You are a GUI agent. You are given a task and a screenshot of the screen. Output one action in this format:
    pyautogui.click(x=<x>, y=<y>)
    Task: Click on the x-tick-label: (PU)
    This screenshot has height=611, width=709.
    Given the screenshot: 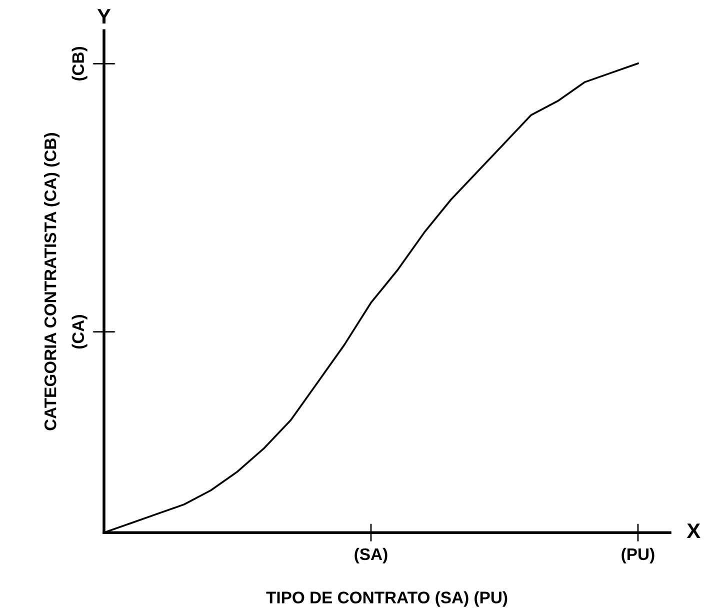 What is the action you would take?
    pyautogui.click(x=638, y=556)
    